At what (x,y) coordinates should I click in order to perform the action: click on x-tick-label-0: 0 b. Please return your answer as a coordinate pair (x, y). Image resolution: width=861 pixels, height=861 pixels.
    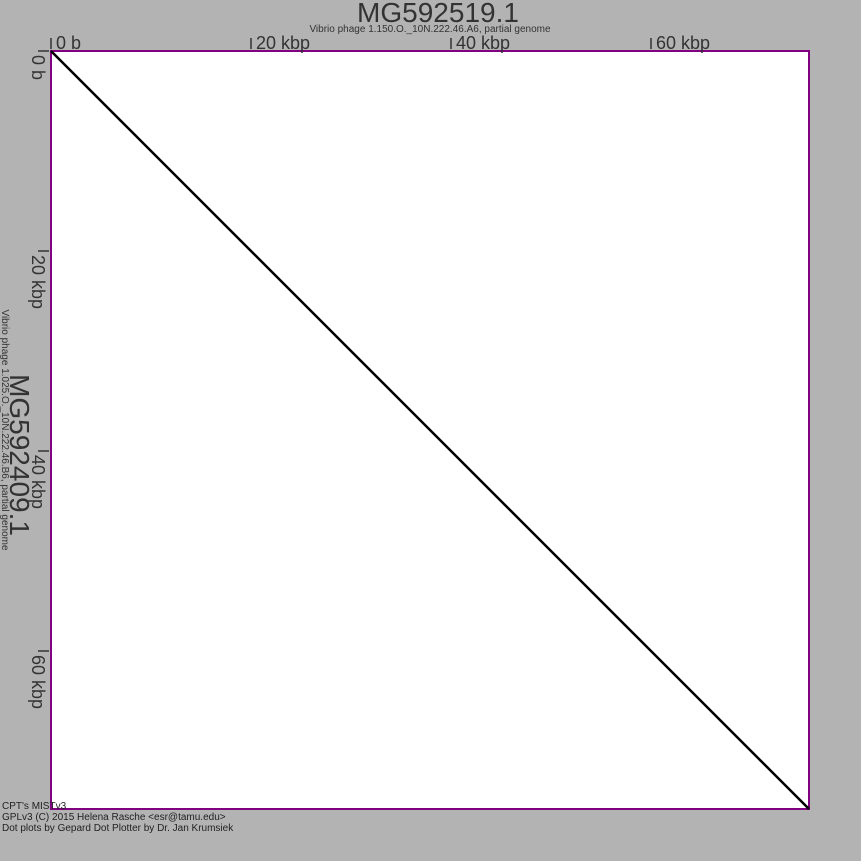
    Looking at the image, I should click on (68, 43).